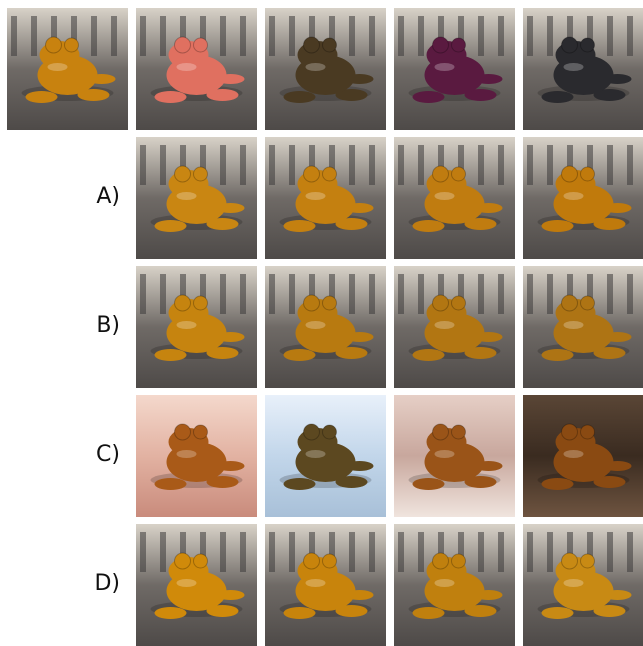 The image size is (643, 646). What do you see at coordinates (108, 196) in the screenshot?
I see `row-label: A)` at bounding box center [108, 196].